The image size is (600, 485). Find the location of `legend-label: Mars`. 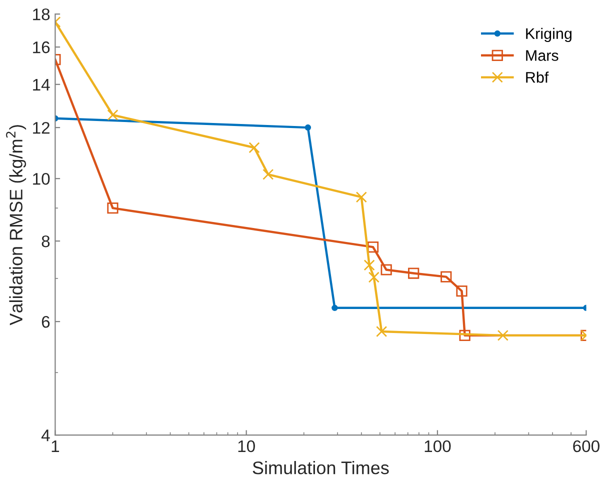

legend-label: Mars is located at coordinates (542, 55).